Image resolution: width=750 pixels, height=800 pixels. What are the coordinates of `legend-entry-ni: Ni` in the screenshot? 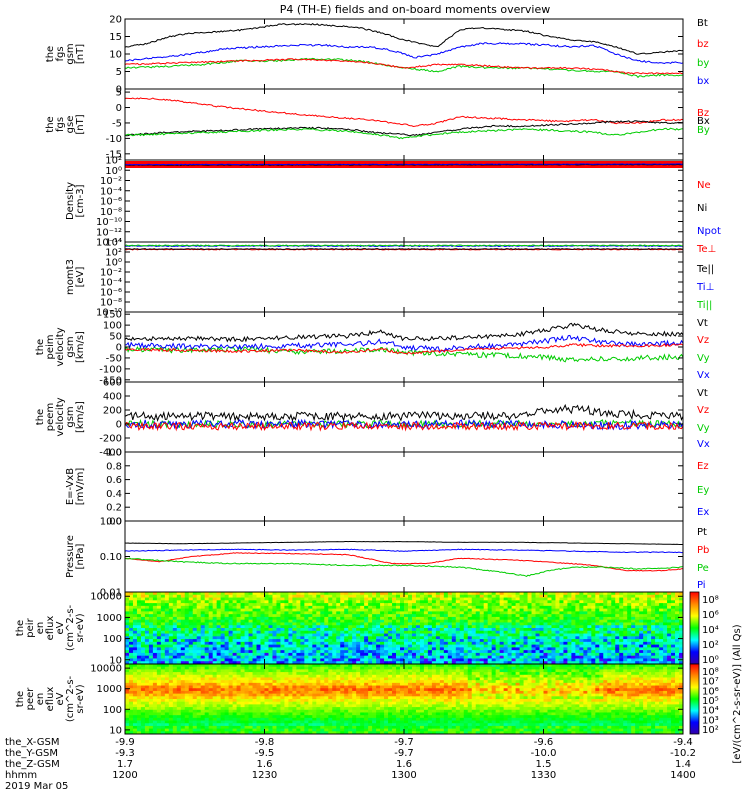 It's located at (702, 208).